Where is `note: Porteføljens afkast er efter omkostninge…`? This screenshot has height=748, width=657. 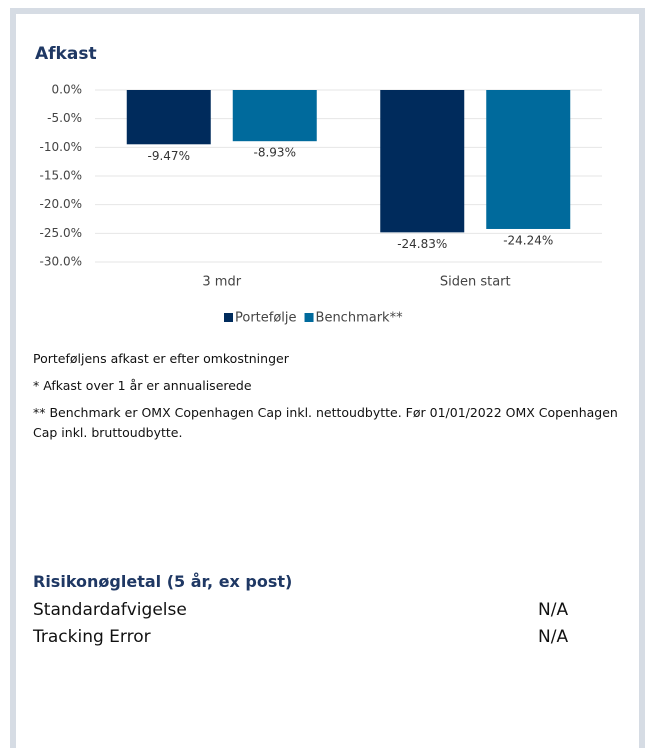
note: Porteføljens afkast er efter omkostninge… is located at coordinates (161, 358).